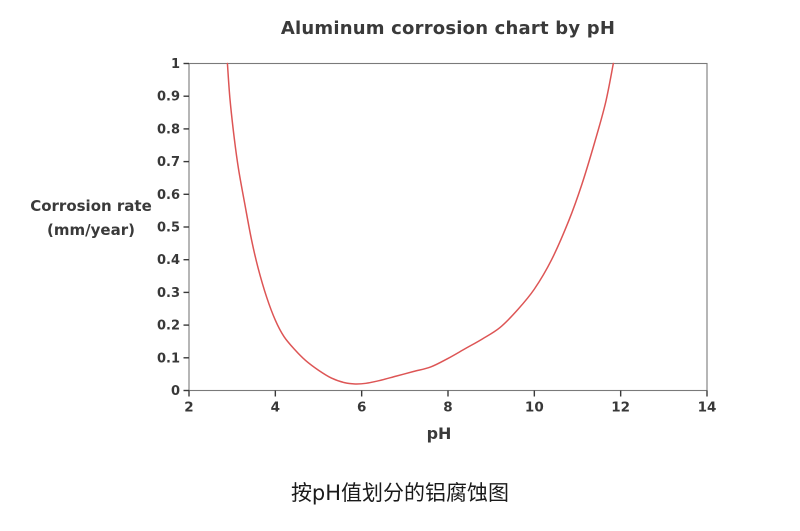 The image size is (800, 531). What do you see at coordinates (168, 129) in the screenshot?
I see `y-tick-label: 0.8` at bounding box center [168, 129].